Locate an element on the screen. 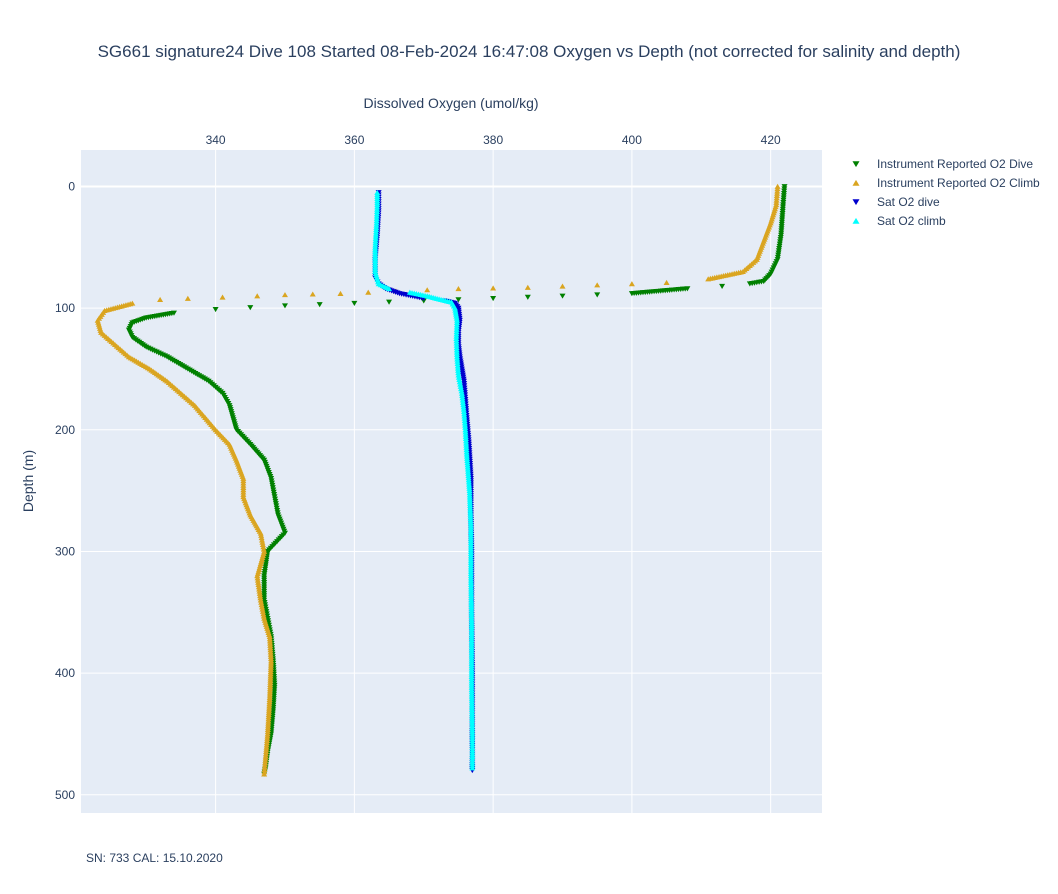 Image resolution: width=1058 pixels, height=894 pixels. y-axis-title: Depth (m) is located at coordinates (28, 481).